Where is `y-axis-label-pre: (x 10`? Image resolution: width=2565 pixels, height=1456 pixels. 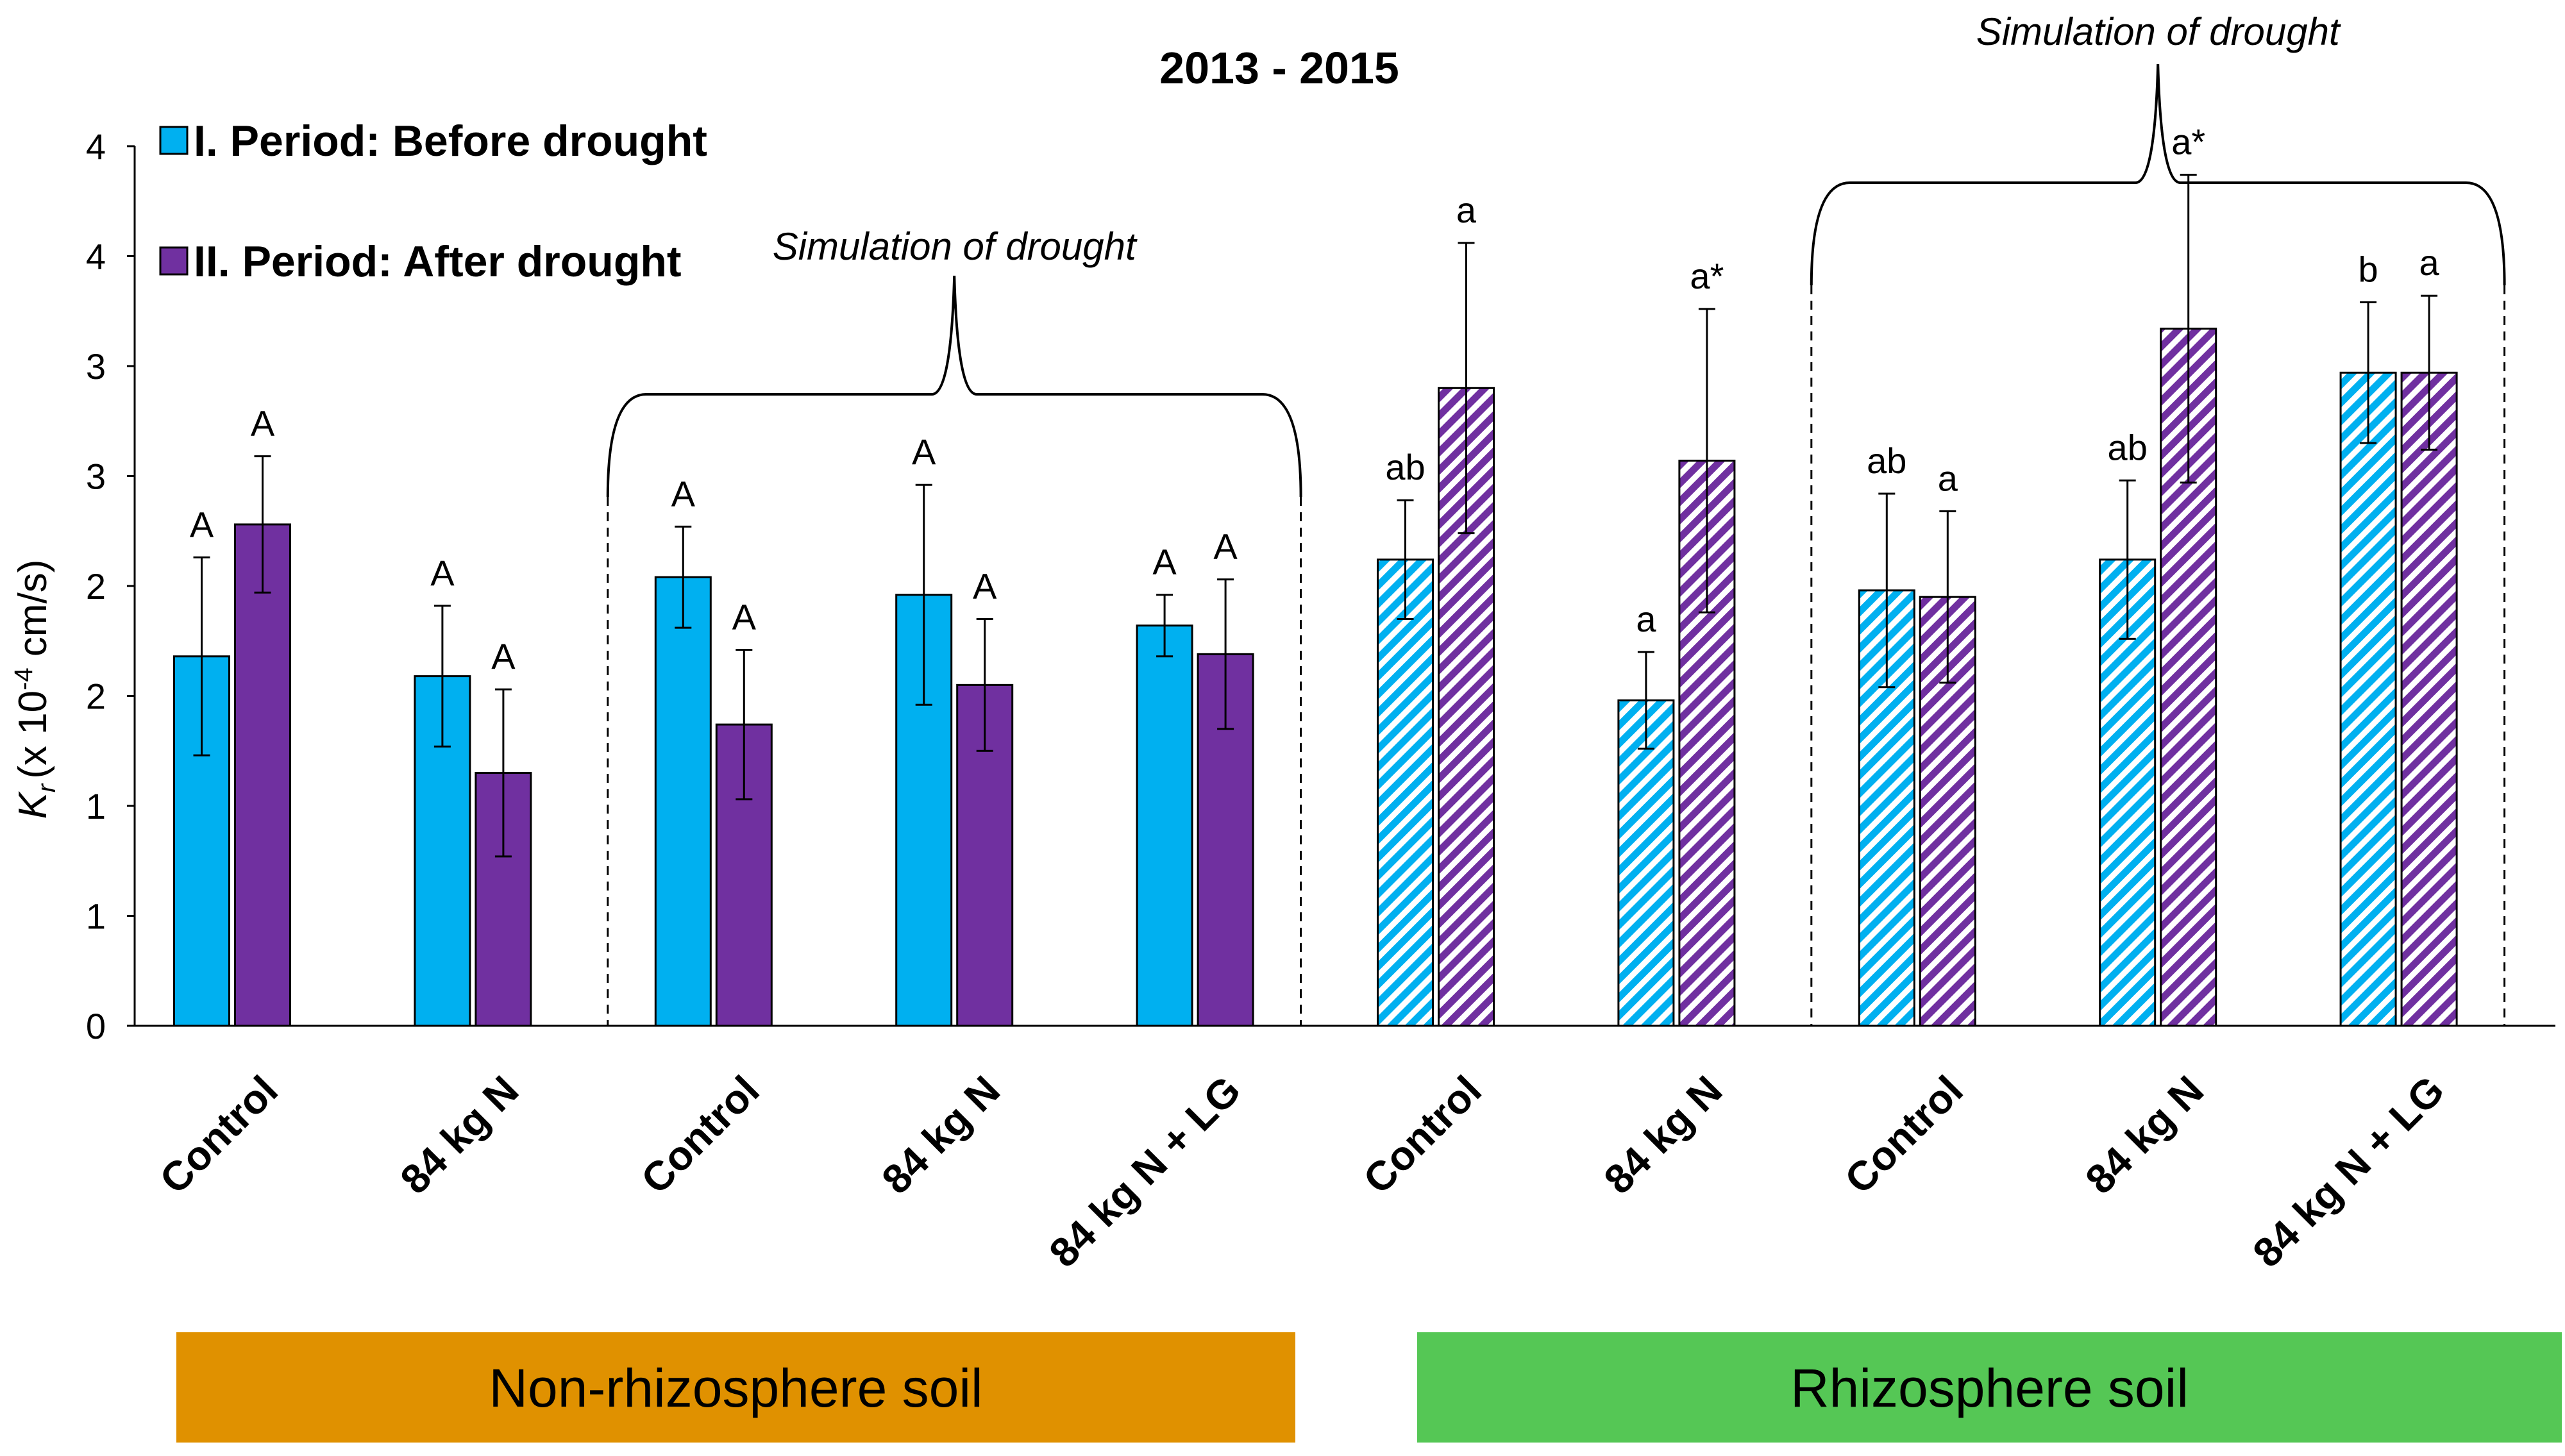 y-axis-label-pre: (x 10 is located at coordinates (33, 735).